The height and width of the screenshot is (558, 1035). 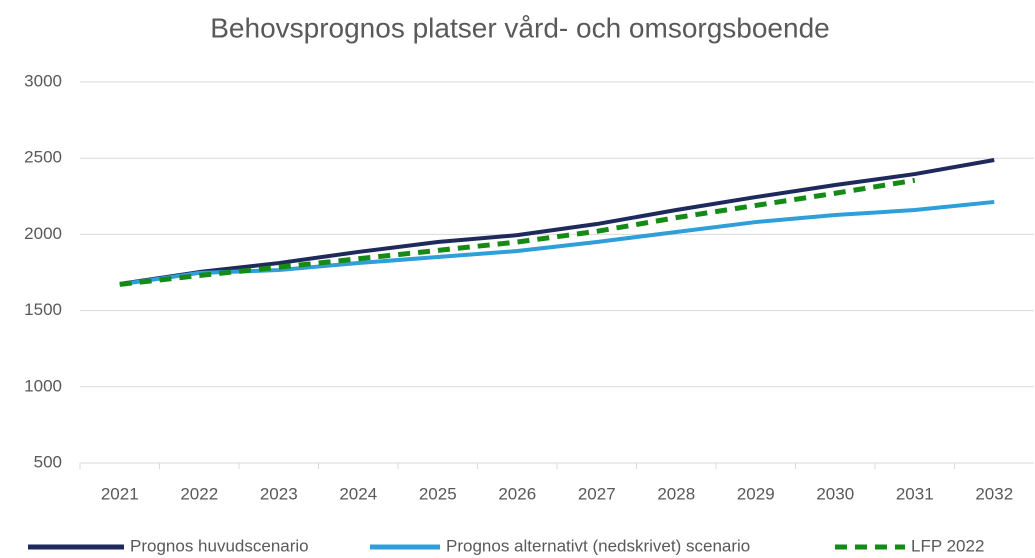 What do you see at coordinates (947, 545) in the screenshot?
I see `legend-label: LFP 2022` at bounding box center [947, 545].